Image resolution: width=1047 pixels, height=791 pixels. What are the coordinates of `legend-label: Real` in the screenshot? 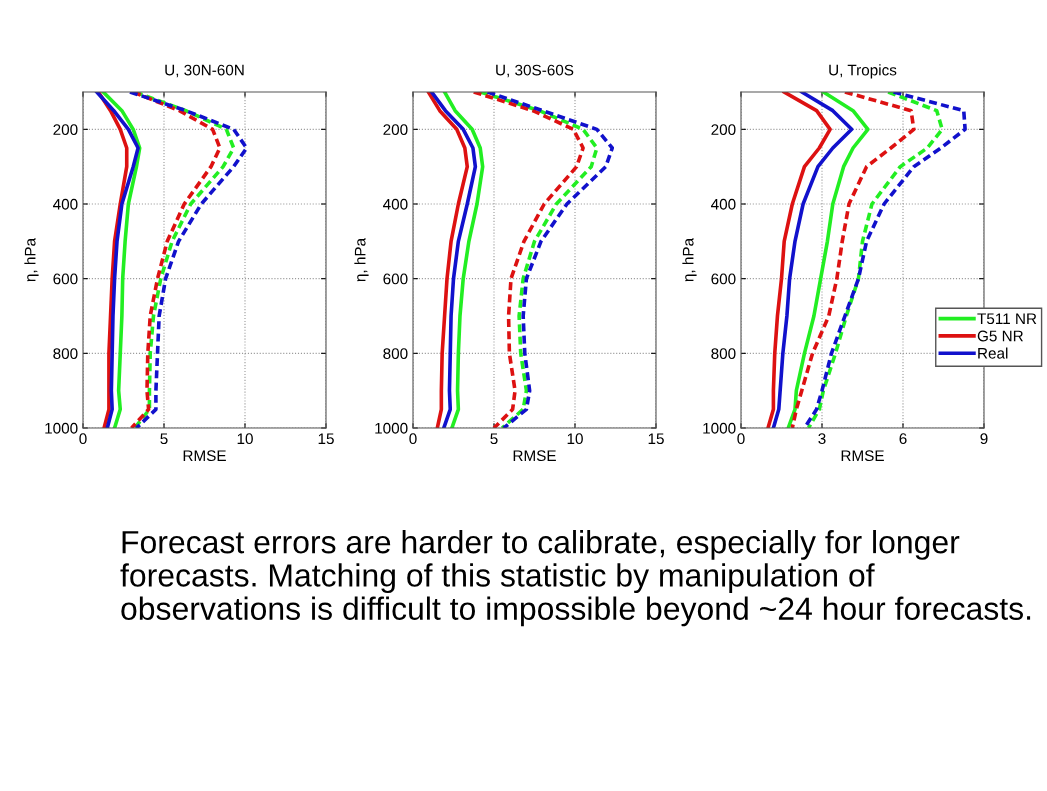 It's located at (993, 353).